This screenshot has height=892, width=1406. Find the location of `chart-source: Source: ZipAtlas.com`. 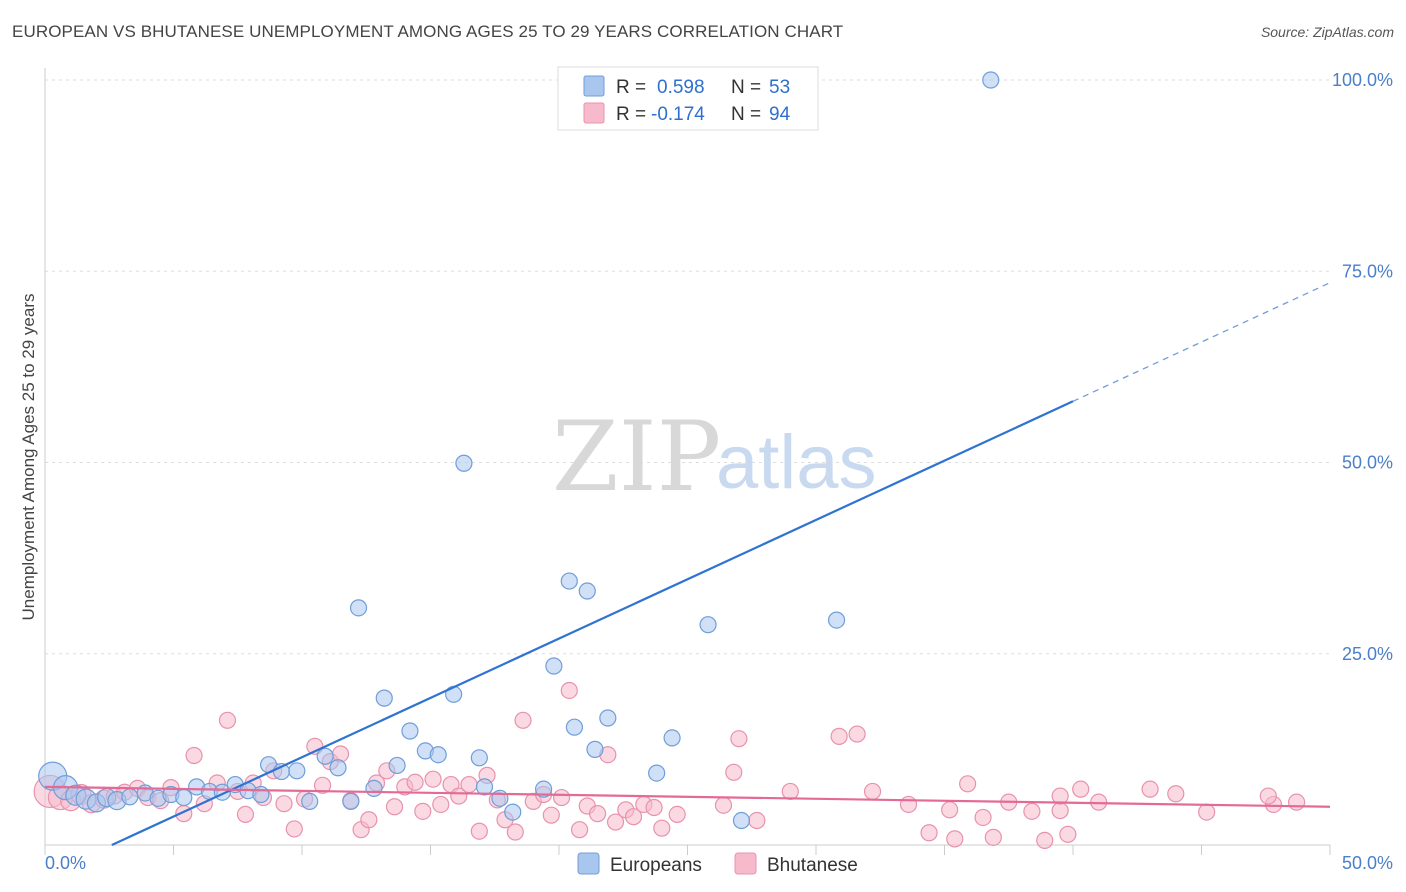

chart-source: Source: ZipAtlas.com is located at coordinates (1327, 32).